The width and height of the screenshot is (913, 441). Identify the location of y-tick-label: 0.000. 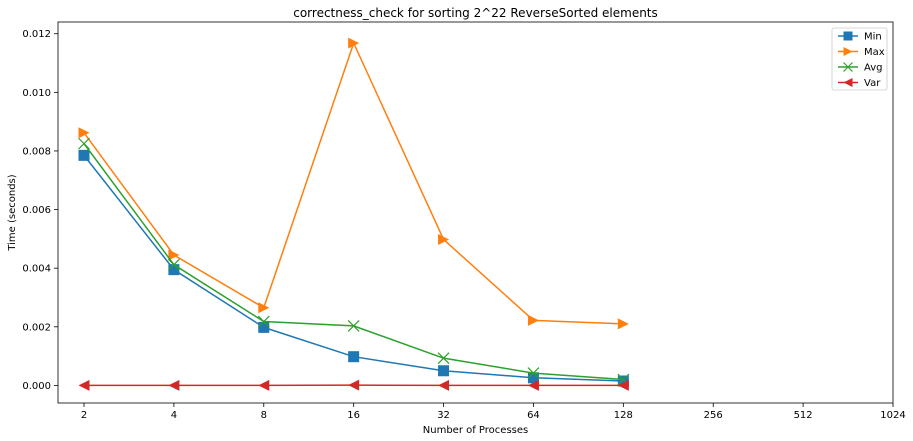
(36, 386).